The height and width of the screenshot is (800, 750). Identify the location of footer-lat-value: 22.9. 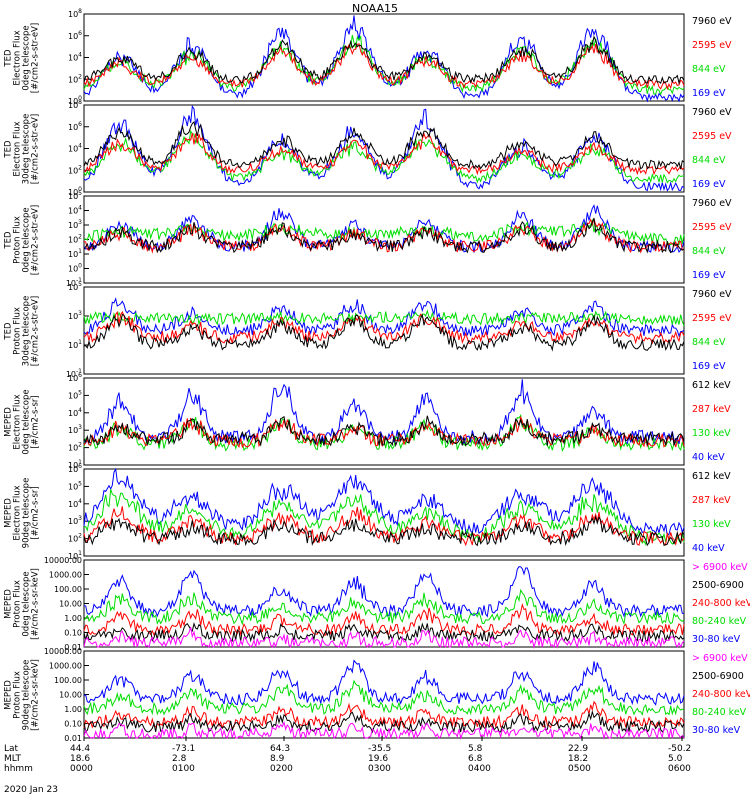
(578, 749).